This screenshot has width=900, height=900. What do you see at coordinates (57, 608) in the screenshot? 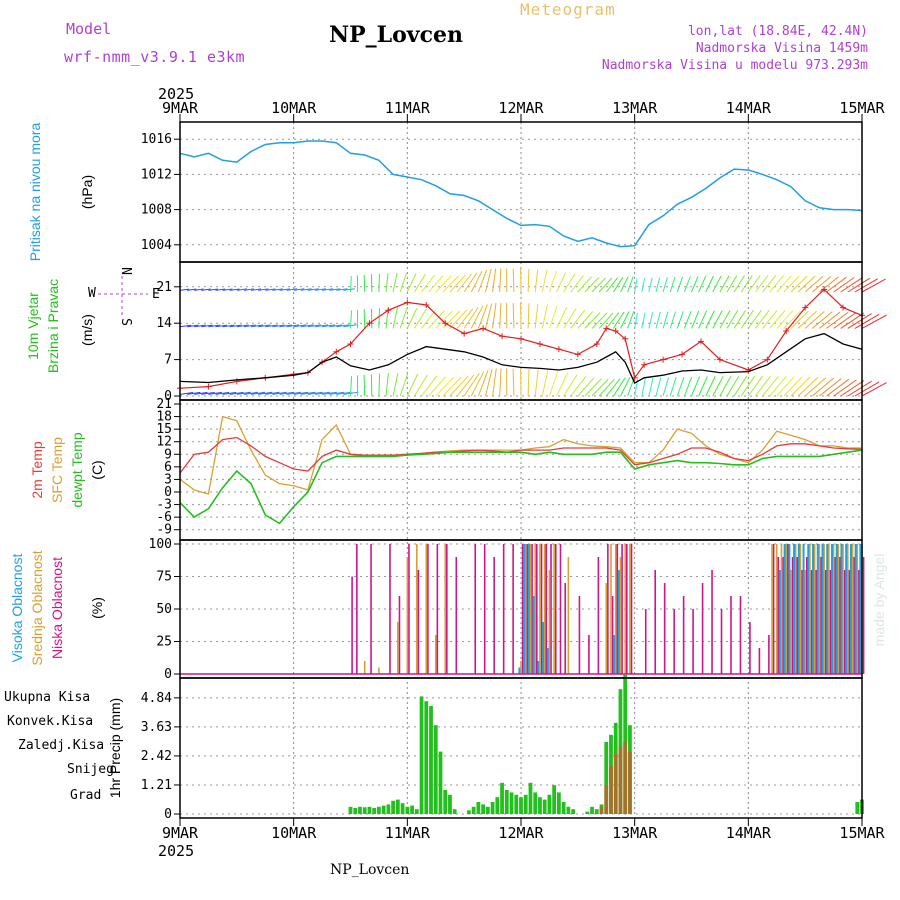
I see `cloud-legend-low: Niska Oblacnost` at bounding box center [57, 608].